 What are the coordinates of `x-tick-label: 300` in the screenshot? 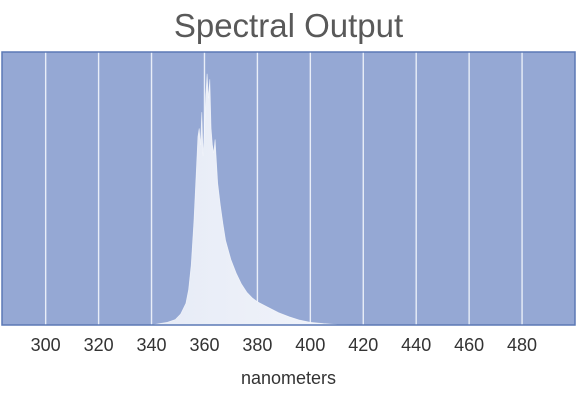 It's located at (46, 345).